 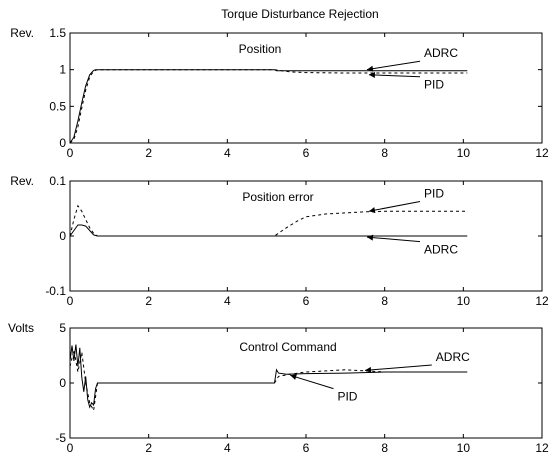 What do you see at coordinates (227, 448) in the screenshot?
I see `control-command-xtick-label: 4` at bounding box center [227, 448].